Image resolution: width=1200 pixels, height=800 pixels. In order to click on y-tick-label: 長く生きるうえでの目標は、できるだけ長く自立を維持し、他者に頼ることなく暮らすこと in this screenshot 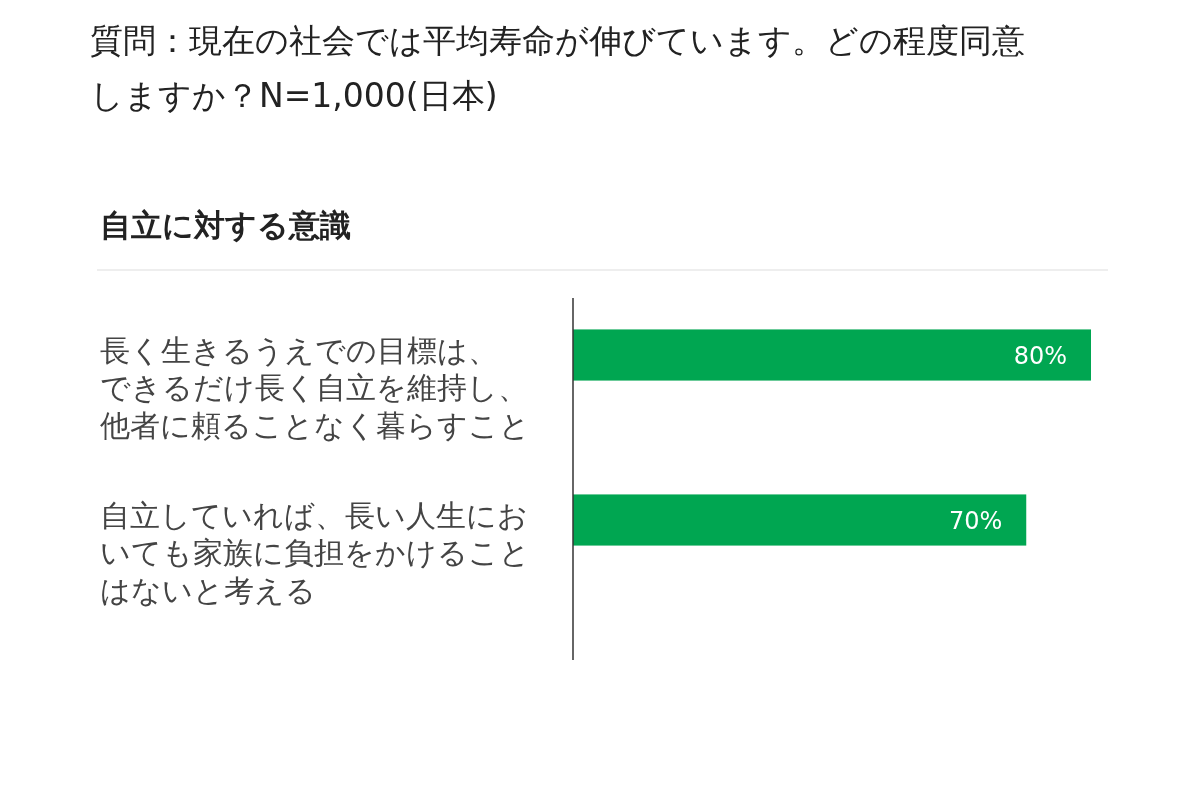, I will do `click(315, 387)`.